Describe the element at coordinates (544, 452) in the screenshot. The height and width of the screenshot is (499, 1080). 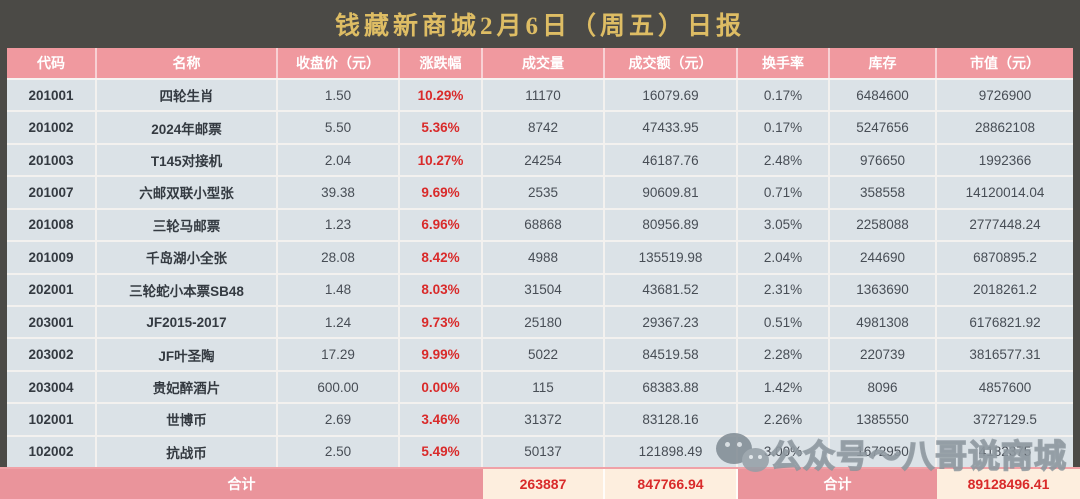
I see `cell-volume: 50137` at that location.